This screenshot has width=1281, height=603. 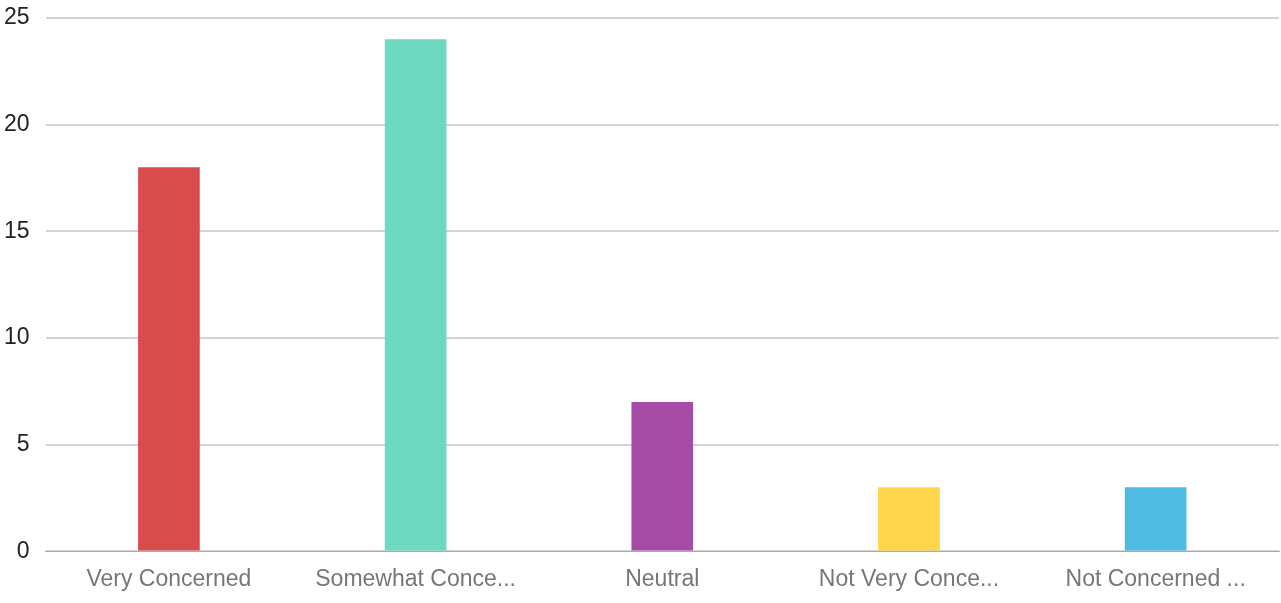 What do you see at coordinates (662, 577) in the screenshot?
I see `x-tick-label: Neutral` at bounding box center [662, 577].